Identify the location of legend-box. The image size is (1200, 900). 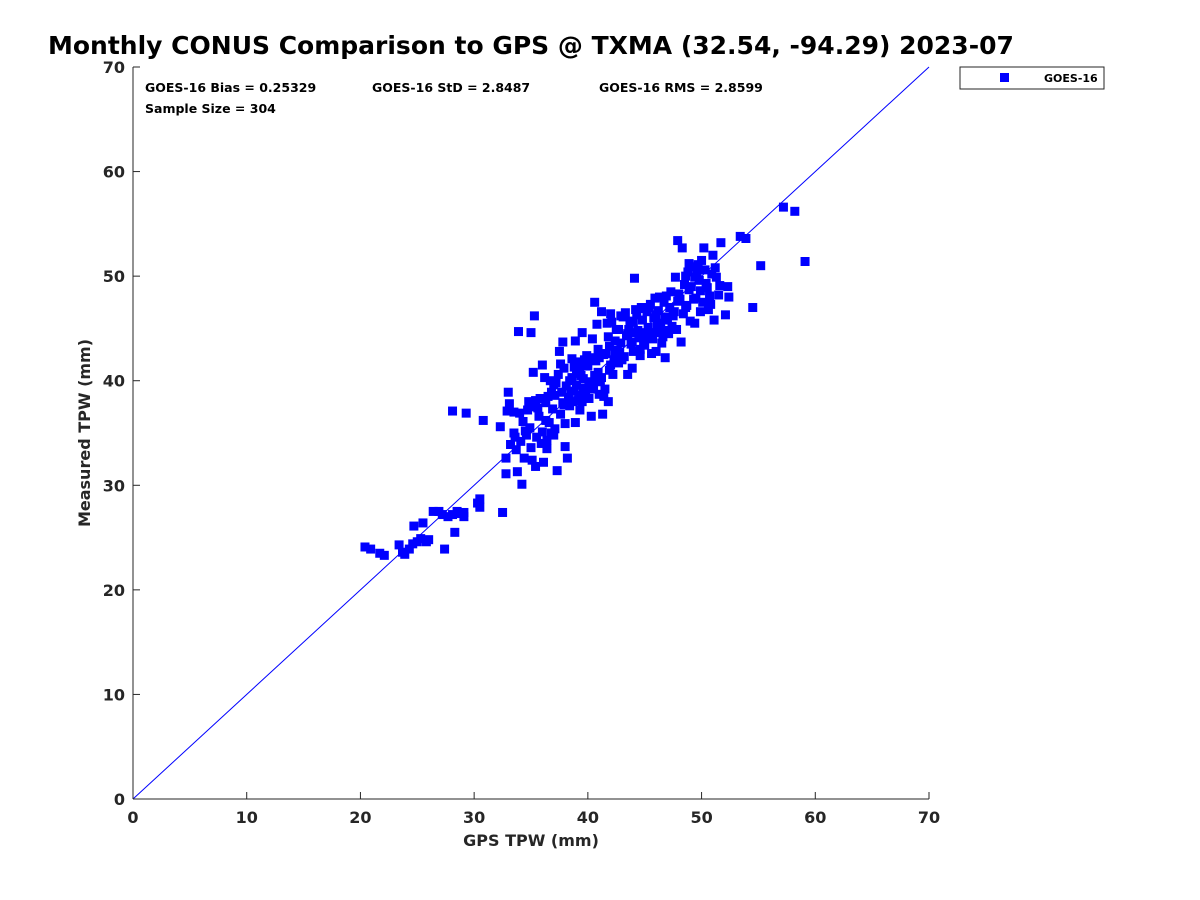
(1032, 78).